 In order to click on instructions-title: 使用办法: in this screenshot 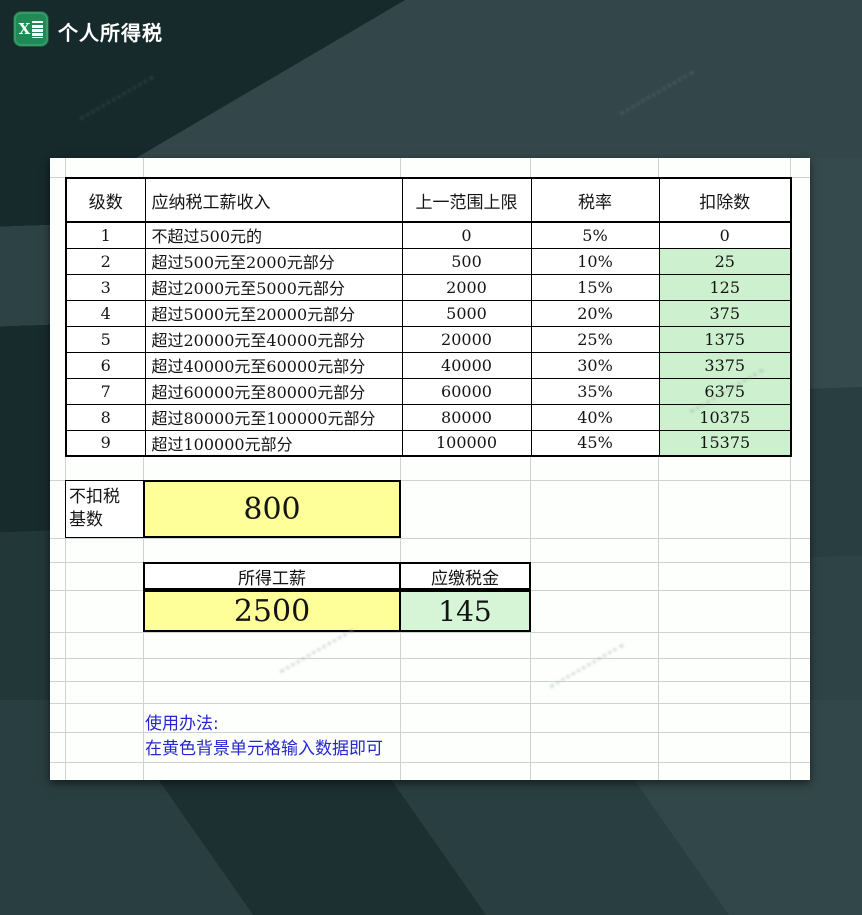, I will do `click(182, 724)`.